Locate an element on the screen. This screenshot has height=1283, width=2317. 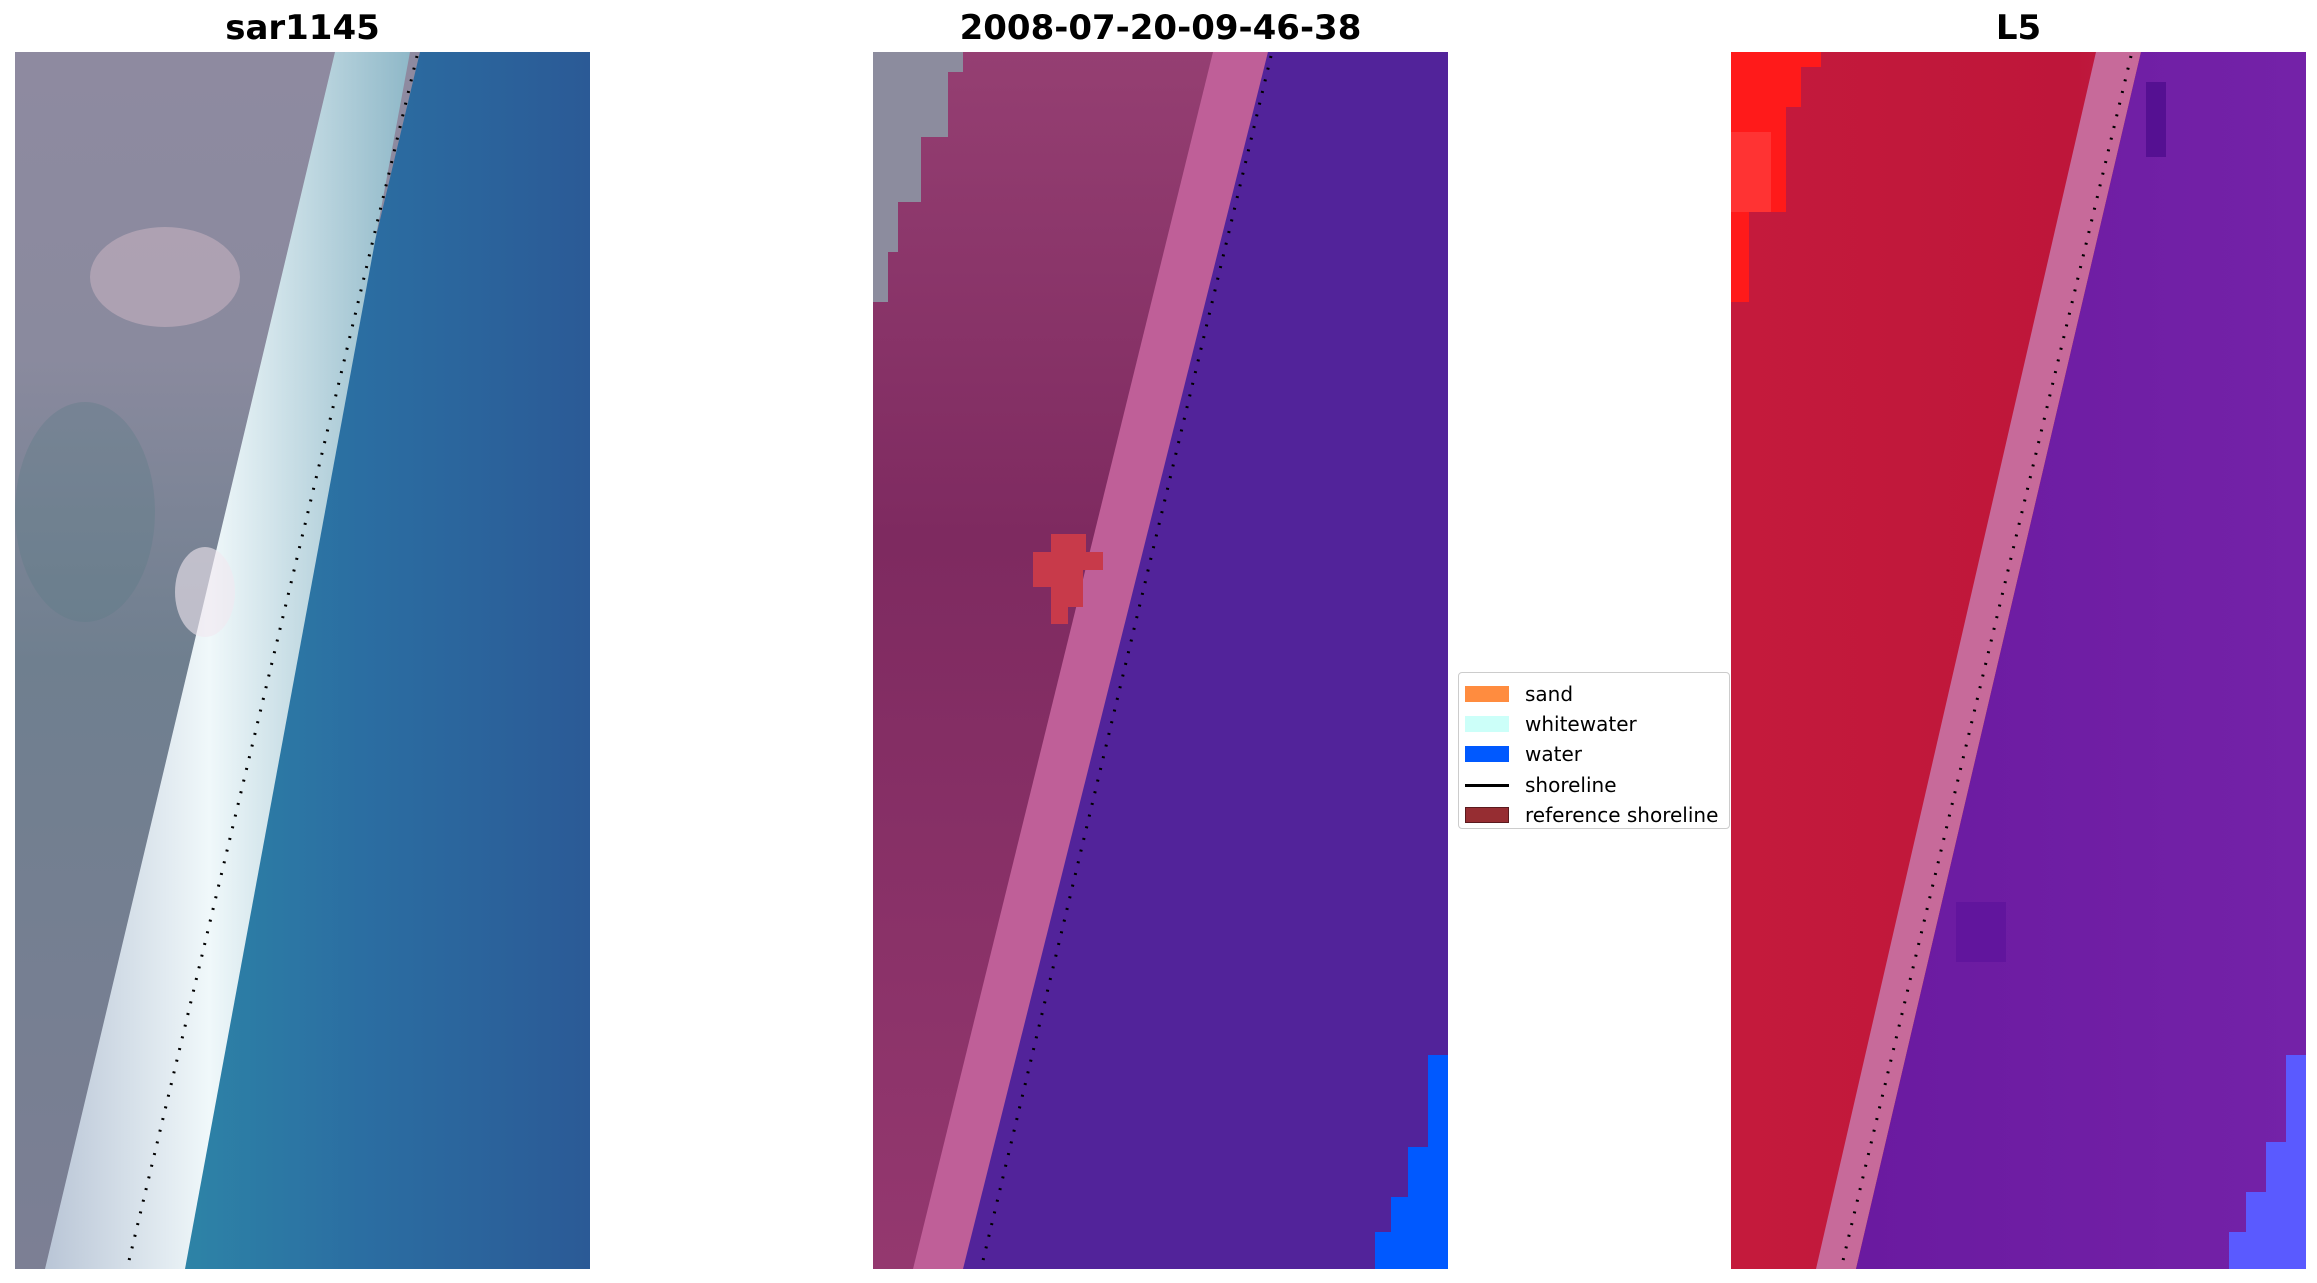
index-transition-strip is located at coordinates (1978, 660).